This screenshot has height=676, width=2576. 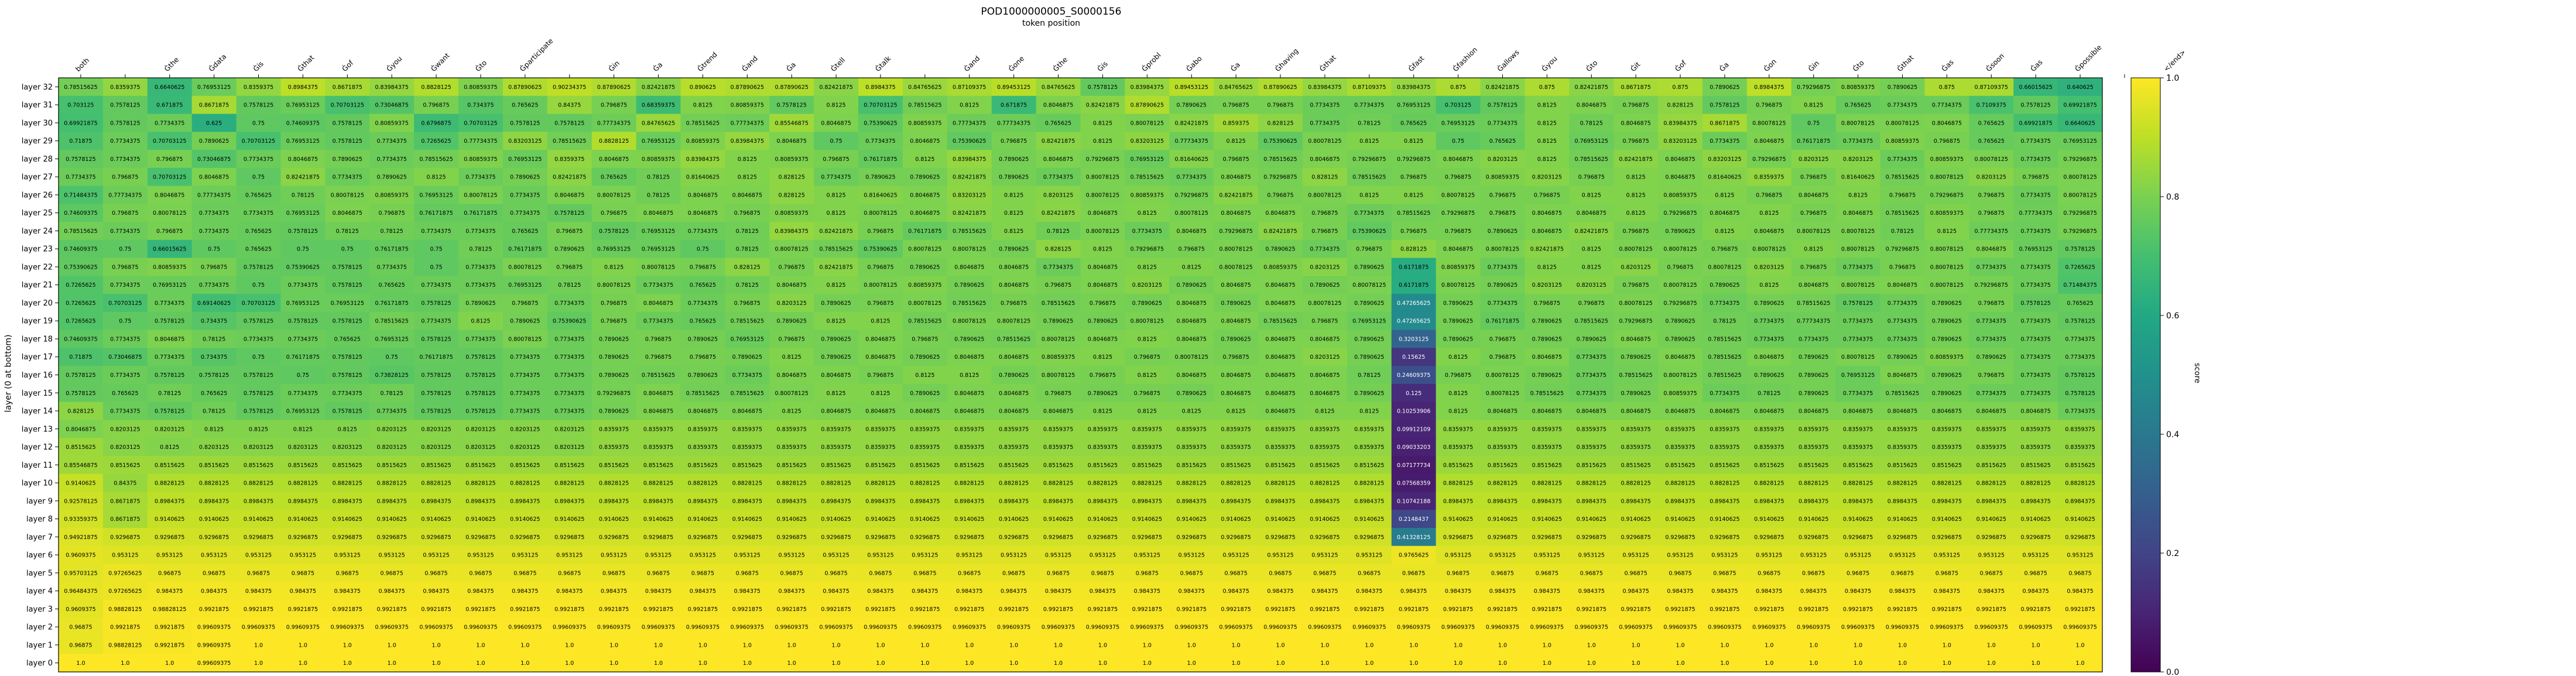 I want to click on cell-value-label: 0.9921875, so click(x=1680, y=610).